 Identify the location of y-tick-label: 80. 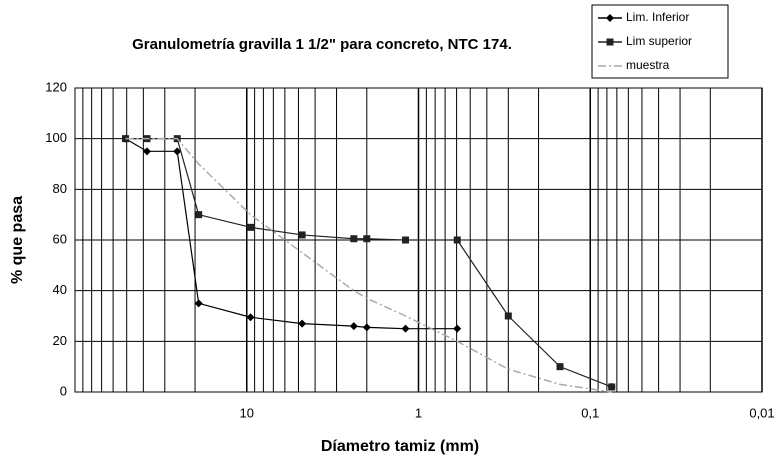
(60, 188).